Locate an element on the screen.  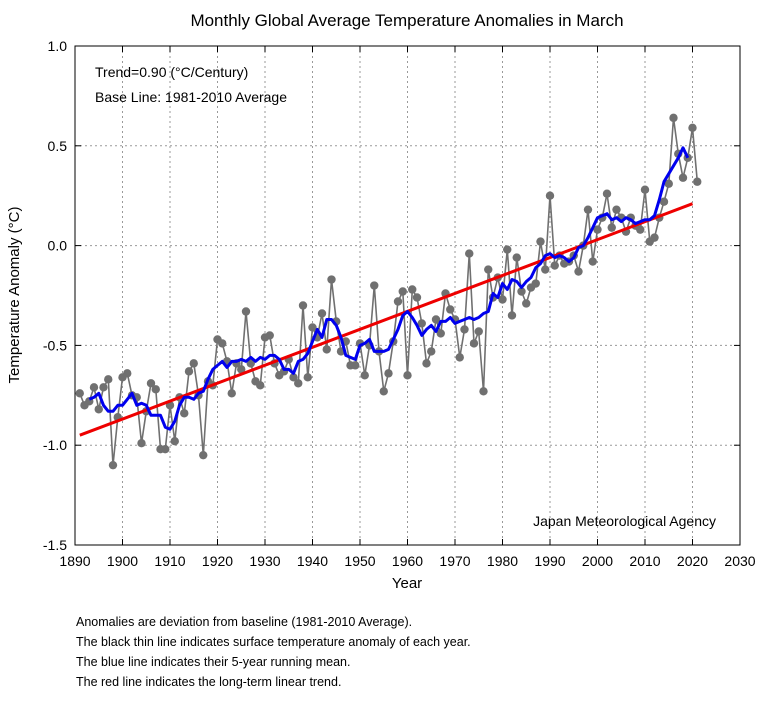
source-annotation: Japan Meteorological Agency is located at coordinates (624, 521).